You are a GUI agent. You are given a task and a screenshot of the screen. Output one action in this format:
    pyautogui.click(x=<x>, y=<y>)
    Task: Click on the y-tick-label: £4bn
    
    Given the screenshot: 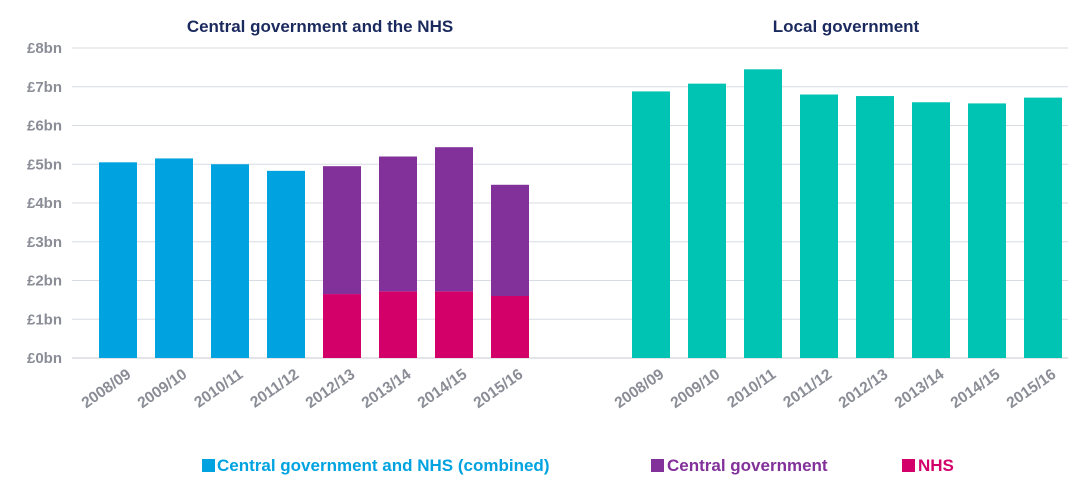 What is the action you would take?
    pyautogui.click(x=44, y=203)
    